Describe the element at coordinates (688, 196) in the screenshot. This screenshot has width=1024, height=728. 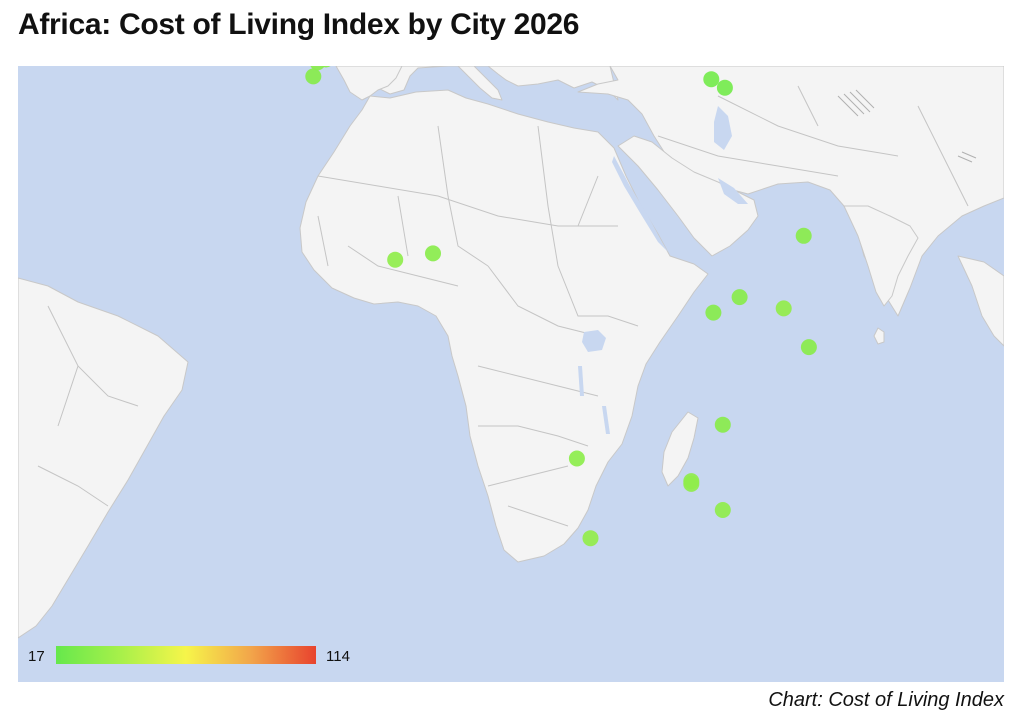
I see `arabian-peninsula` at that location.